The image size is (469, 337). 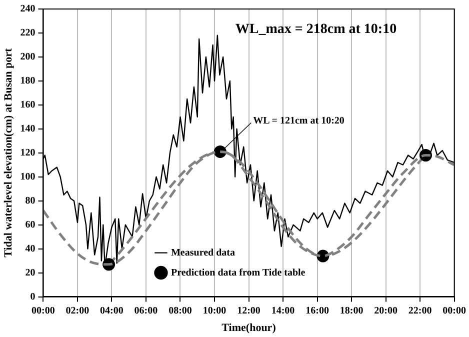 What do you see at coordinates (28, 128) in the screenshot?
I see `y-tick-label: 140` at bounding box center [28, 128].